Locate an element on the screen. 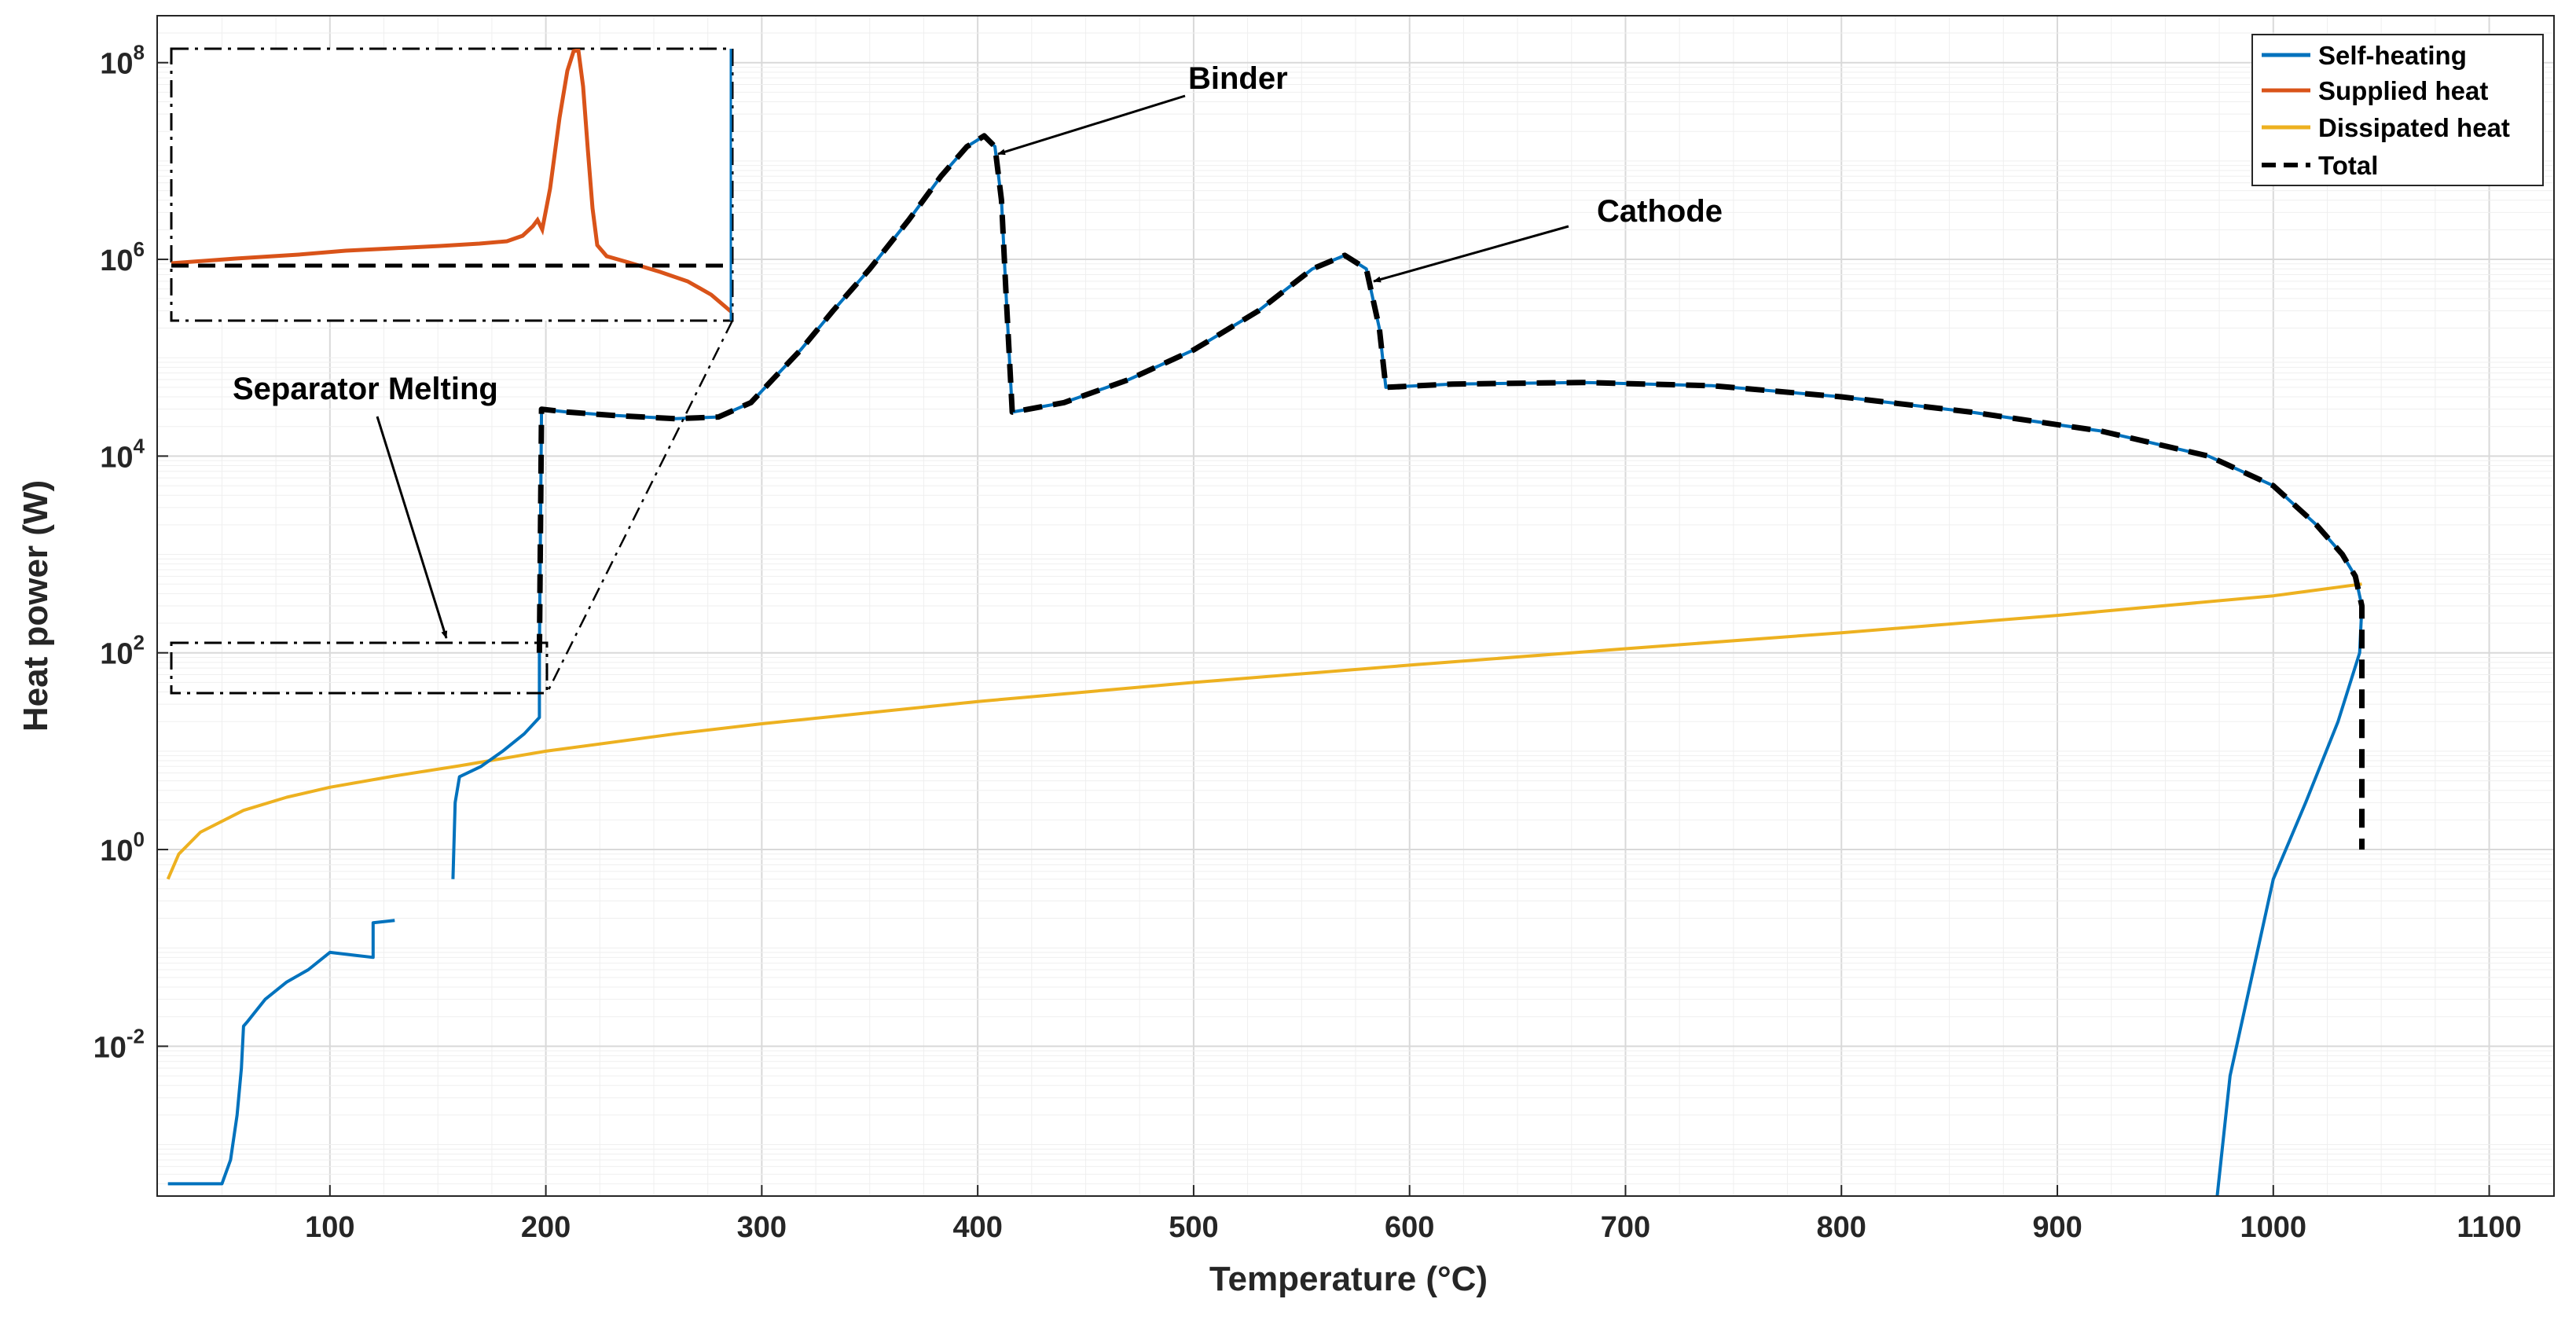 The height and width of the screenshot is (1321, 2576). cathode-arrow is located at coordinates (1471, 254).